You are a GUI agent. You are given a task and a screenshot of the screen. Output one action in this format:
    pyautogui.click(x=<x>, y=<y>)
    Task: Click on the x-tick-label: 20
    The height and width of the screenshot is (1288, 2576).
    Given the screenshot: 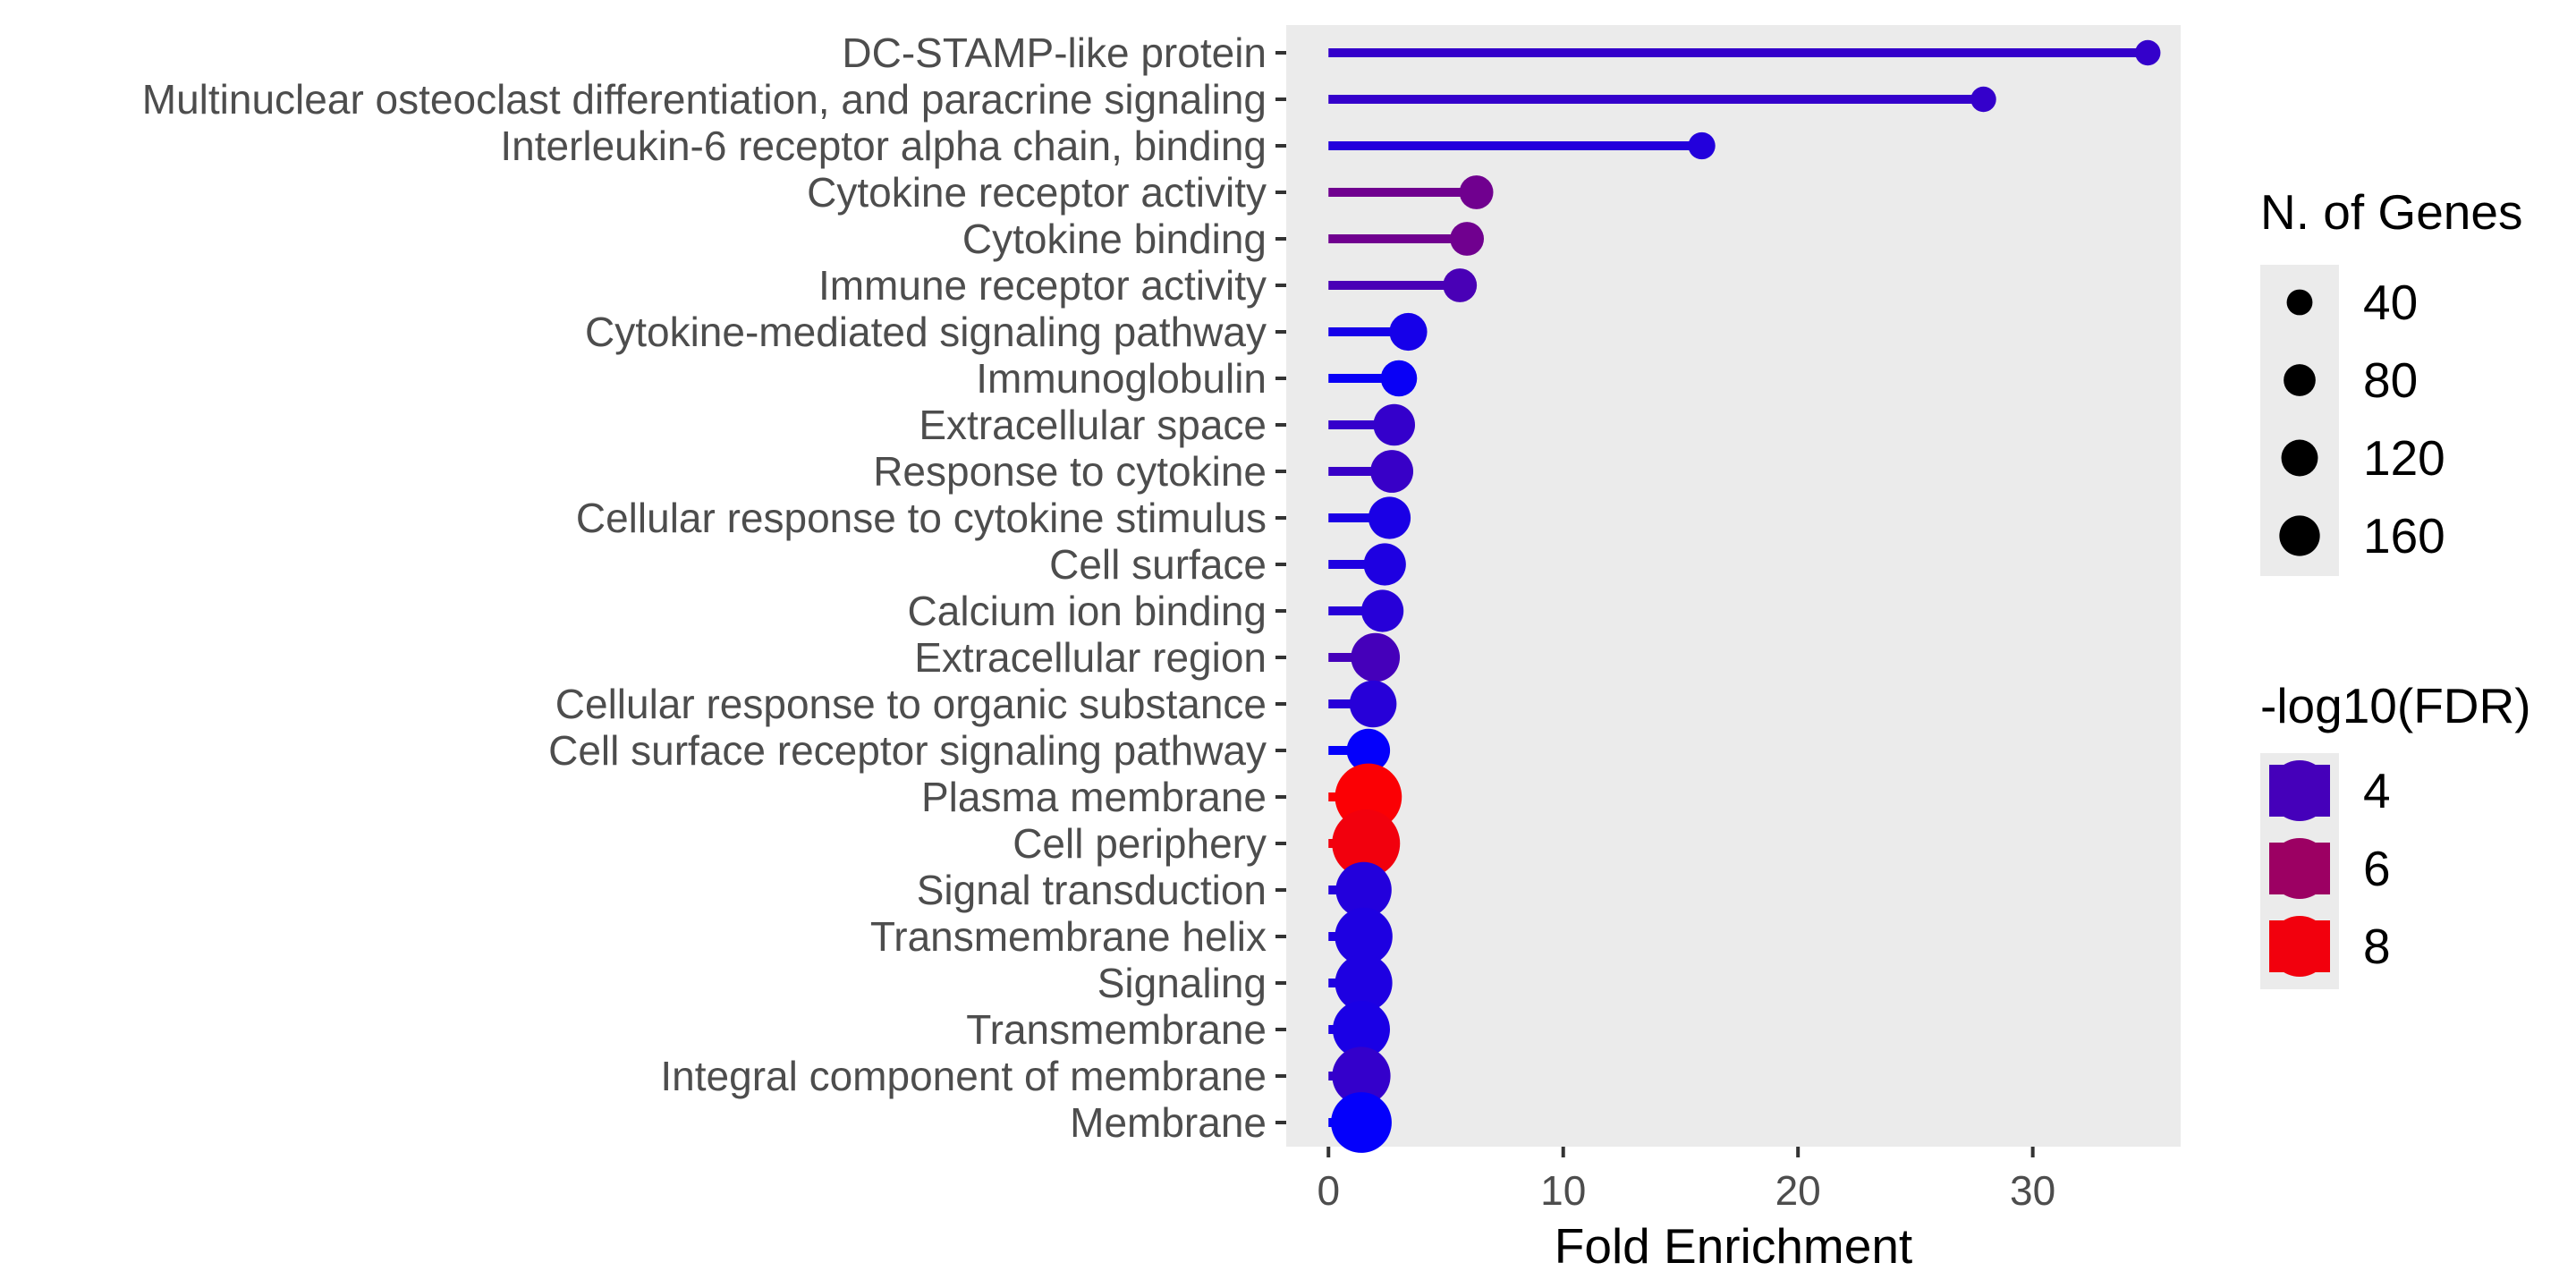 What is the action you would take?
    pyautogui.click(x=1798, y=1190)
    